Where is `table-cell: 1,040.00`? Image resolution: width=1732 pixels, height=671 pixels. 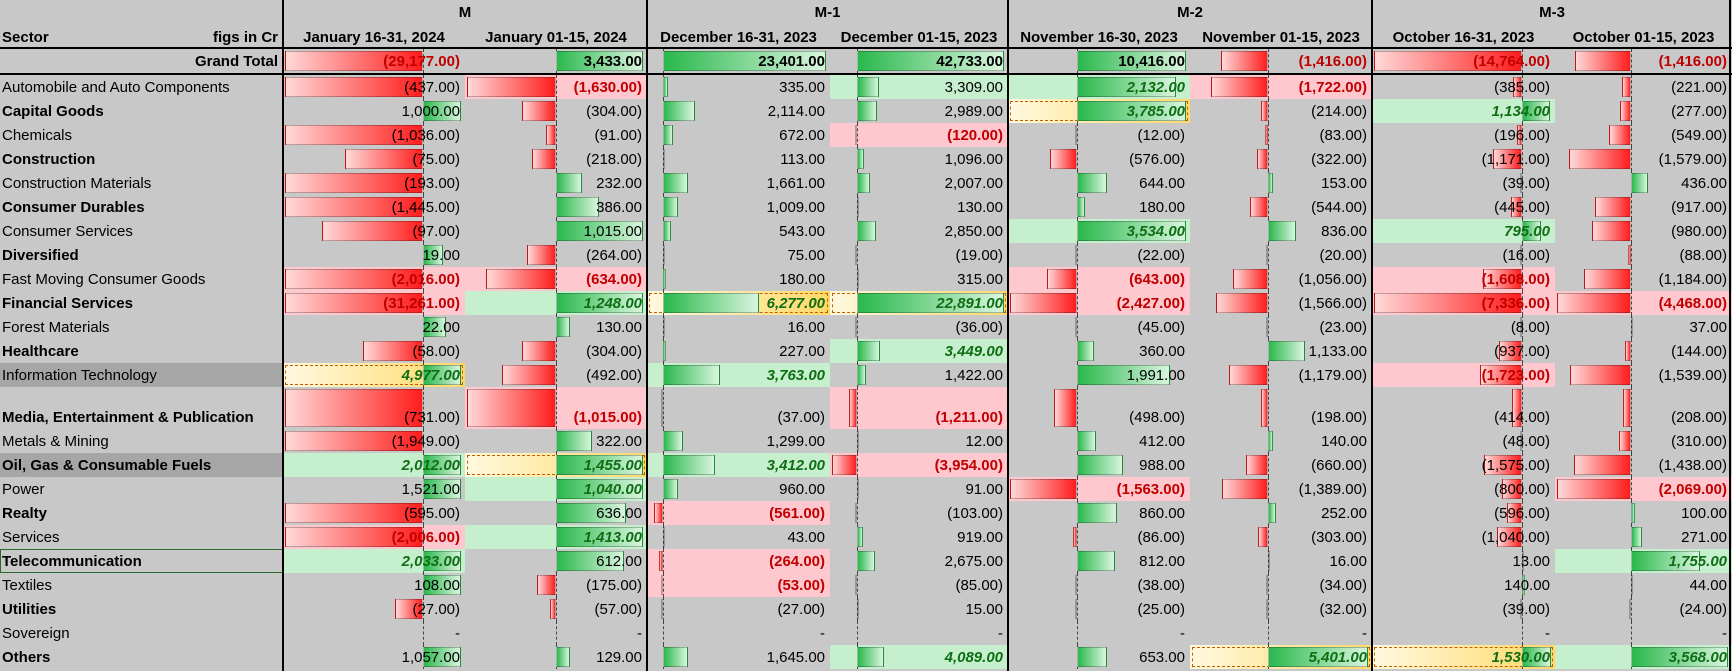 table-cell: 1,040.00 is located at coordinates (556, 489).